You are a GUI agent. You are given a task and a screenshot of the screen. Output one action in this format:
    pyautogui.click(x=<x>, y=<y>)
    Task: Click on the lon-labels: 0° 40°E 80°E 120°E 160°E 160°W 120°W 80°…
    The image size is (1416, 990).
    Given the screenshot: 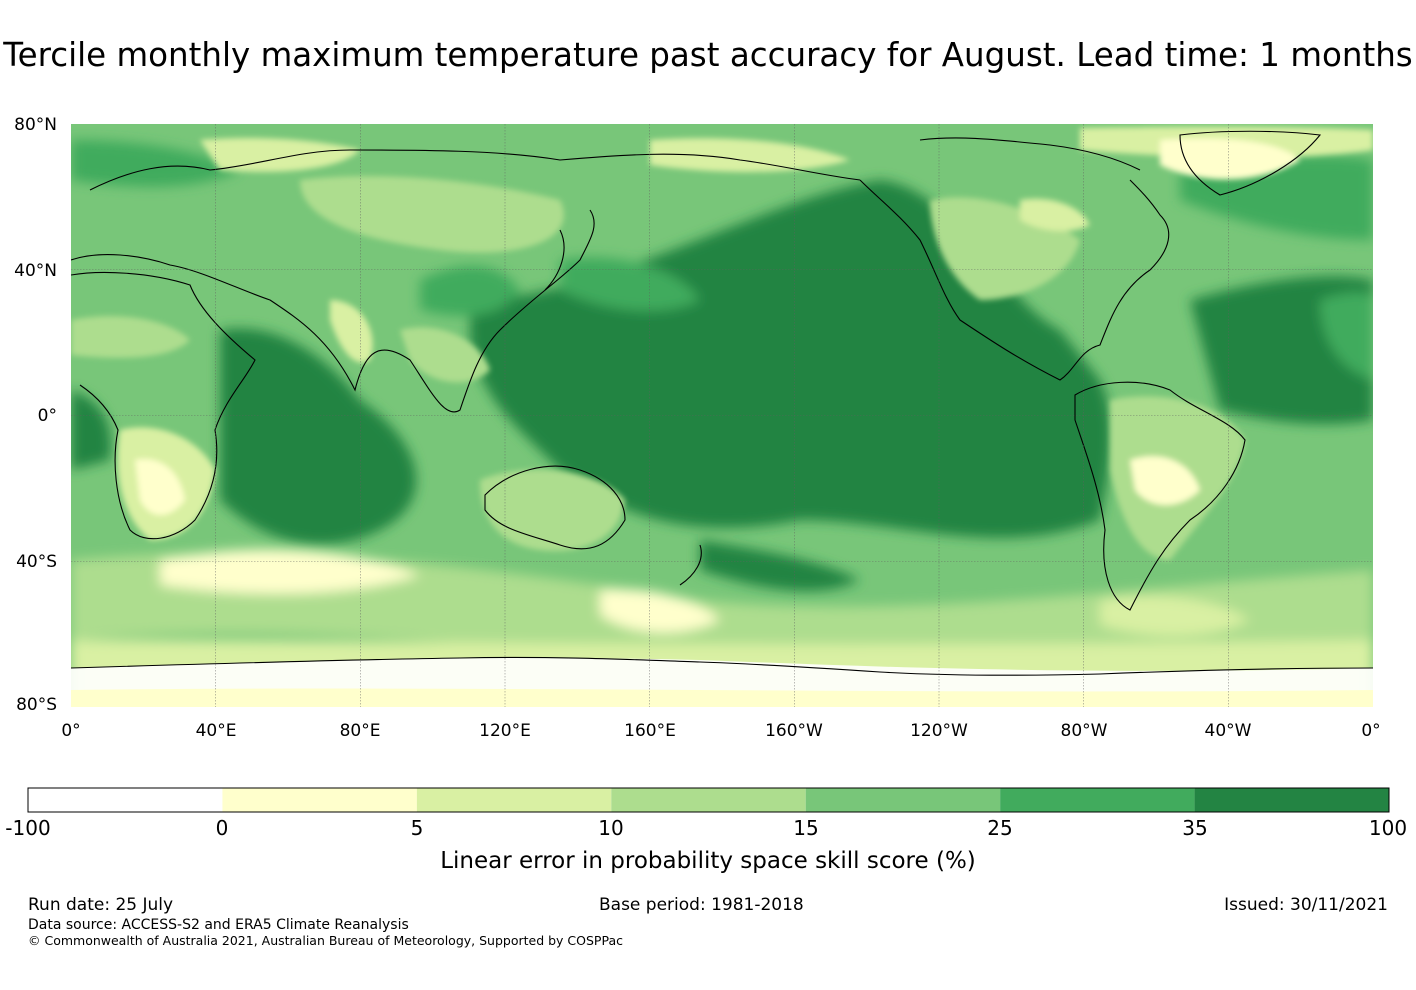 What is the action you would take?
    pyautogui.click(x=720, y=731)
    